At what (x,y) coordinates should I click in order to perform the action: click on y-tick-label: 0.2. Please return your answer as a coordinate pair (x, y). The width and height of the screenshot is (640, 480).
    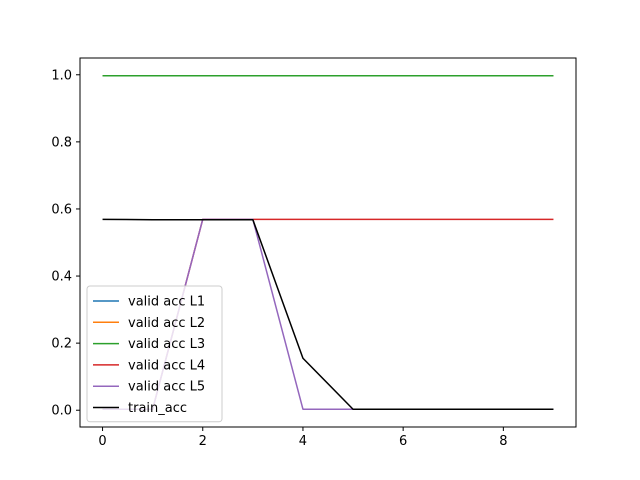
    Looking at the image, I should click on (61, 344).